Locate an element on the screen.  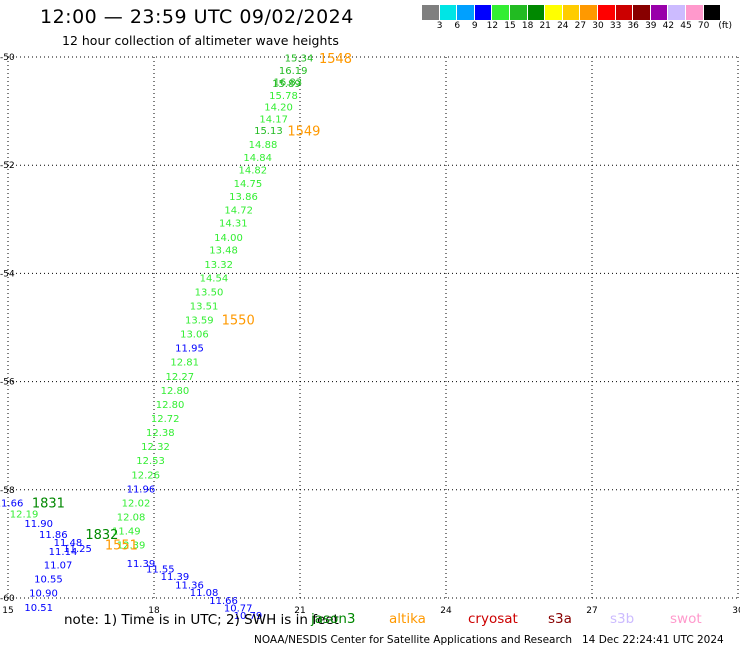
x-tick-label: 18 is located at coordinates (154, 611).